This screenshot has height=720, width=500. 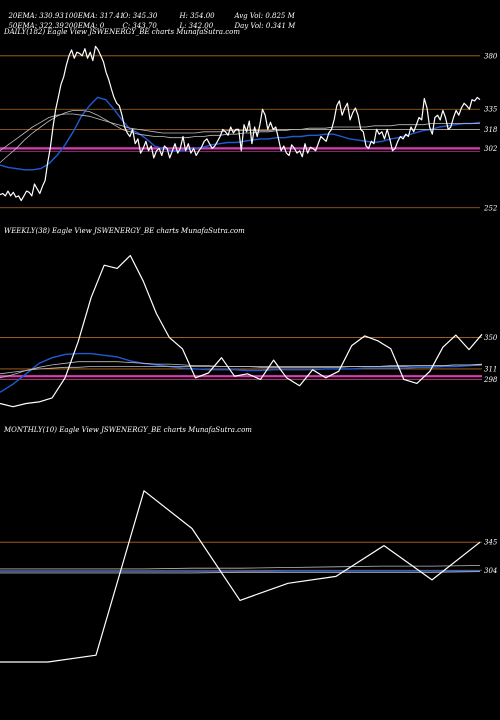 What do you see at coordinates (491, 338) in the screenshot?
I see `weekly-level-label-350: 350` at bounding box center [491, 338].